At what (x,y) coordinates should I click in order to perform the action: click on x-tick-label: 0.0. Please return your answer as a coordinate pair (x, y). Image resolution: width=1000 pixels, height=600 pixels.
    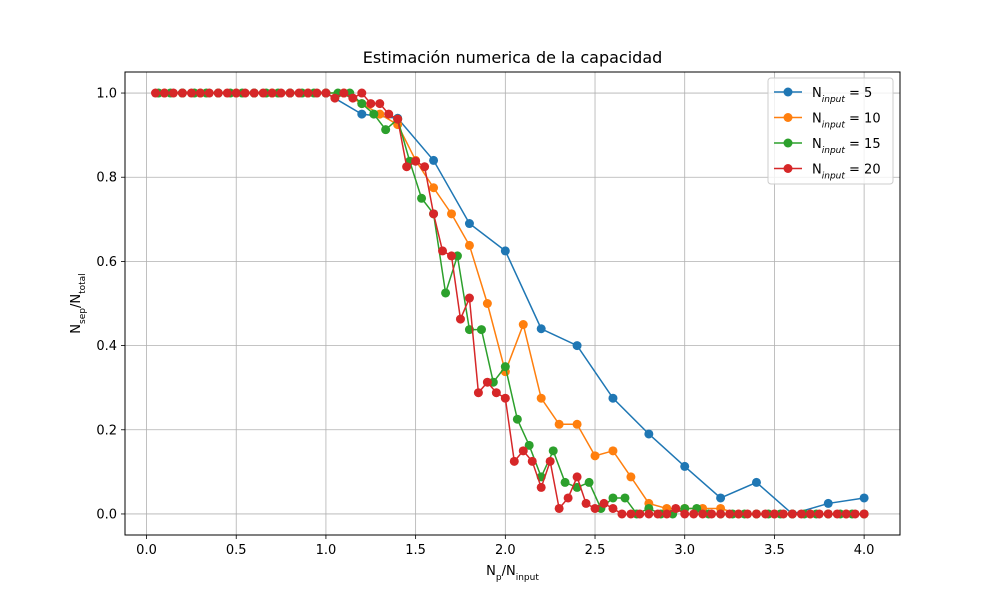
    Looking at the image, I should click on (146, 550).